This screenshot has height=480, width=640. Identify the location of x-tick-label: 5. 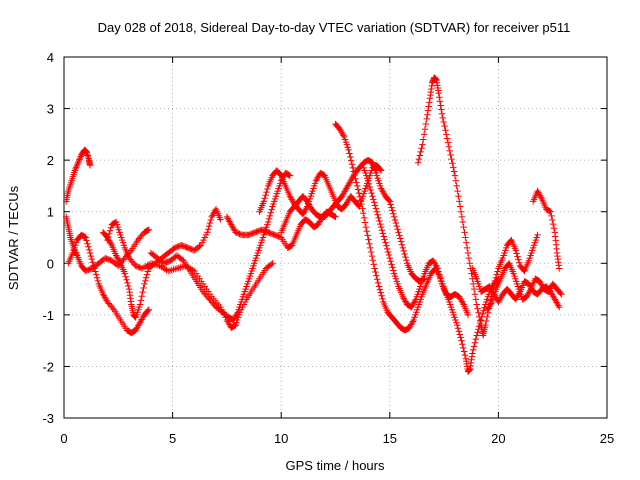
(172, 438).